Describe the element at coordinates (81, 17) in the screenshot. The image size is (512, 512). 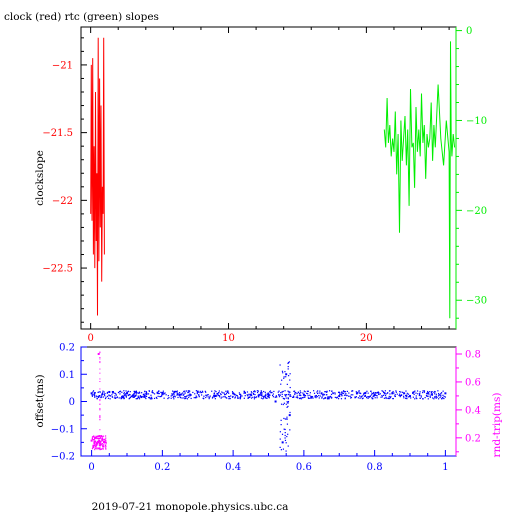
I see `chart-title: clock (red) rtc (green) slopes` at that location.